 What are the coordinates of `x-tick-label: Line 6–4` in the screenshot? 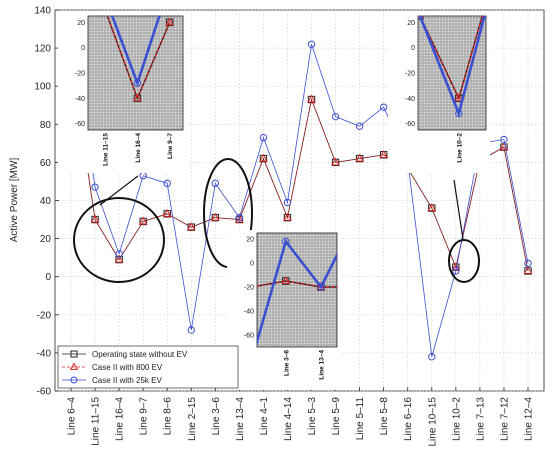 It's located at (72, 416).